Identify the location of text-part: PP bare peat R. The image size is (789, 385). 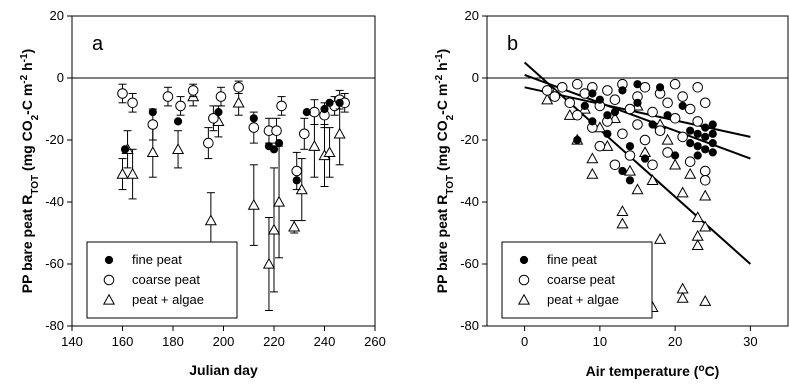
(442, 244).